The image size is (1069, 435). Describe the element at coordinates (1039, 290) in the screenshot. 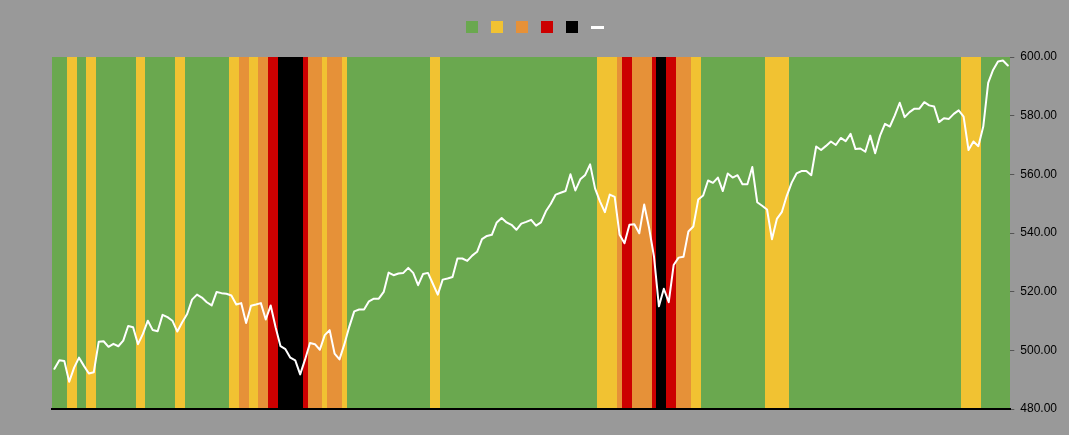

I see `y-tick-label: 520.00` at that location.